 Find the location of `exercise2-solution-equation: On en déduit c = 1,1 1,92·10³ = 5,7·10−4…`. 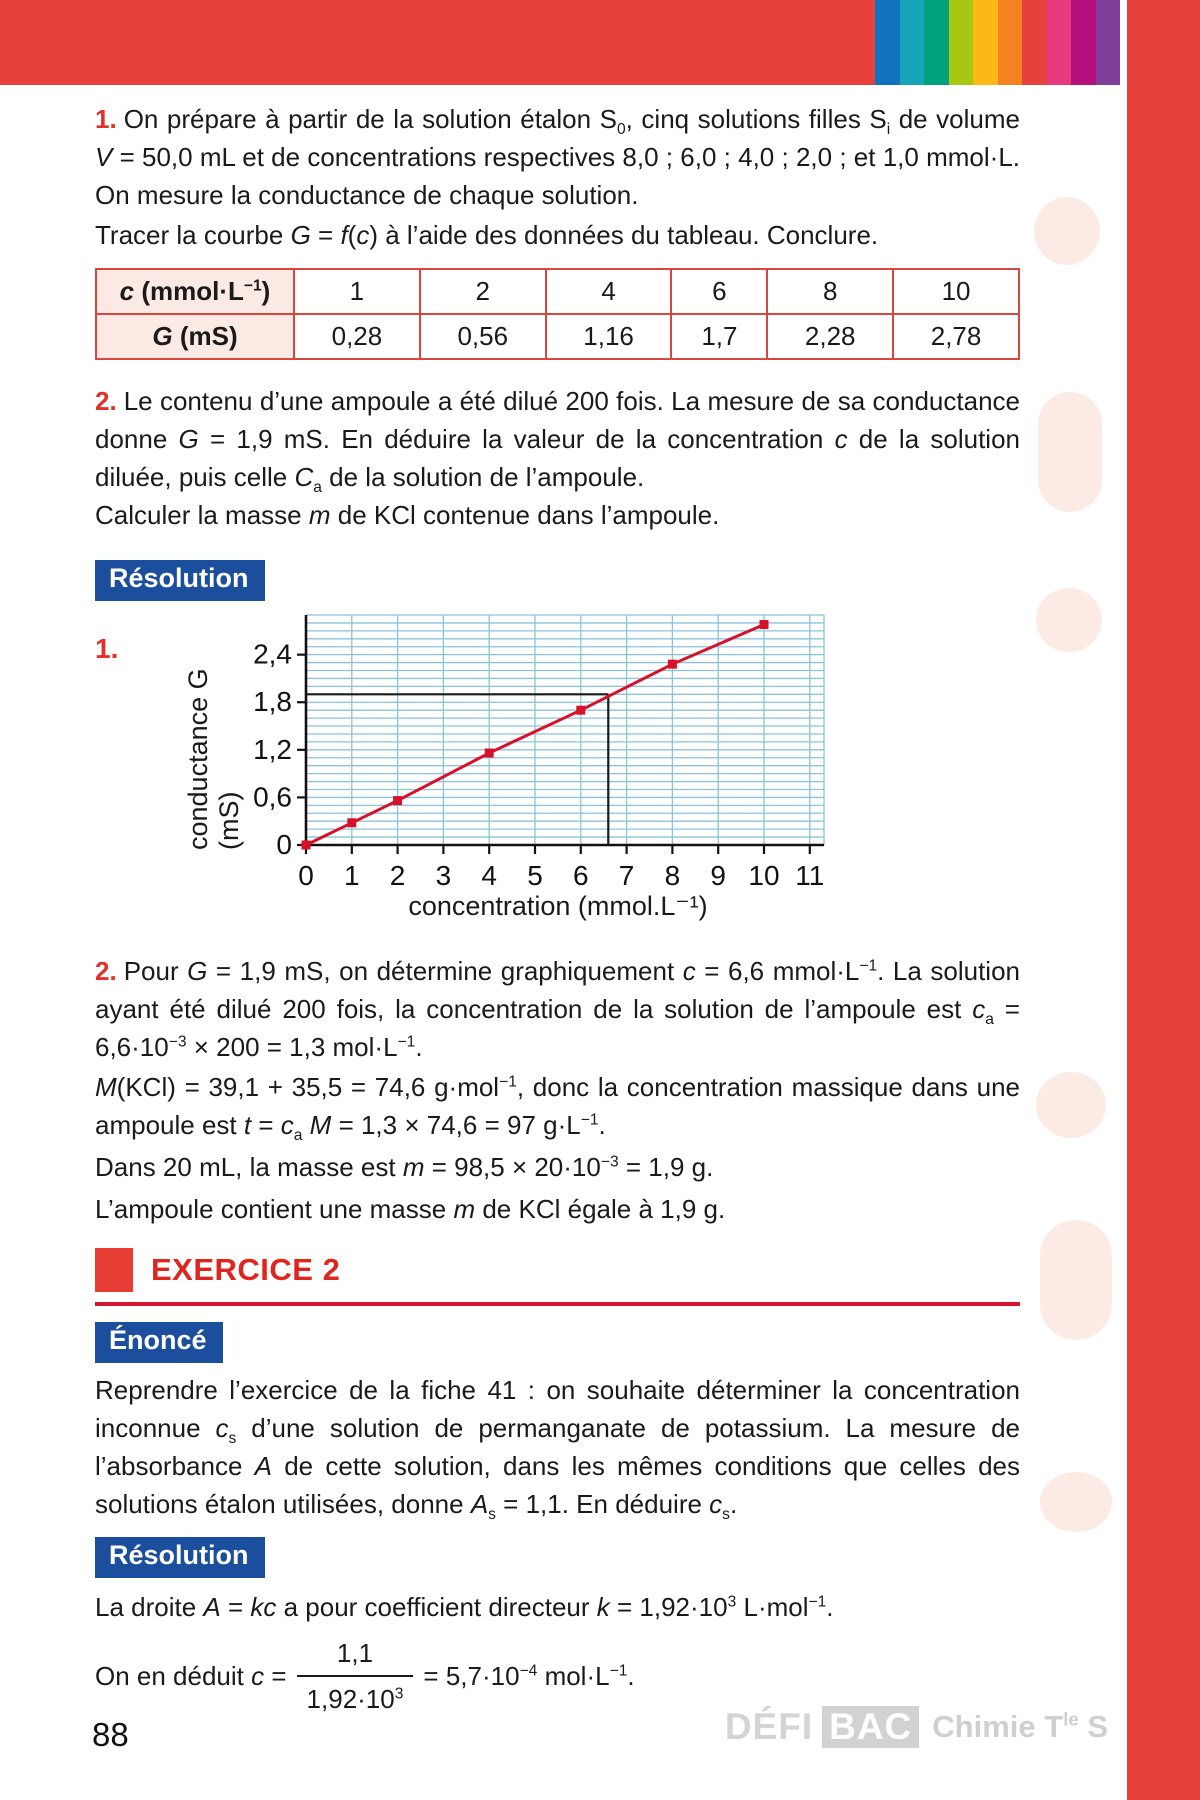

exercise2-solution-equation: On en déduit c = 1,1 1,92·10³ = 5,7·10−4… is located at coordinates (557, 1676).